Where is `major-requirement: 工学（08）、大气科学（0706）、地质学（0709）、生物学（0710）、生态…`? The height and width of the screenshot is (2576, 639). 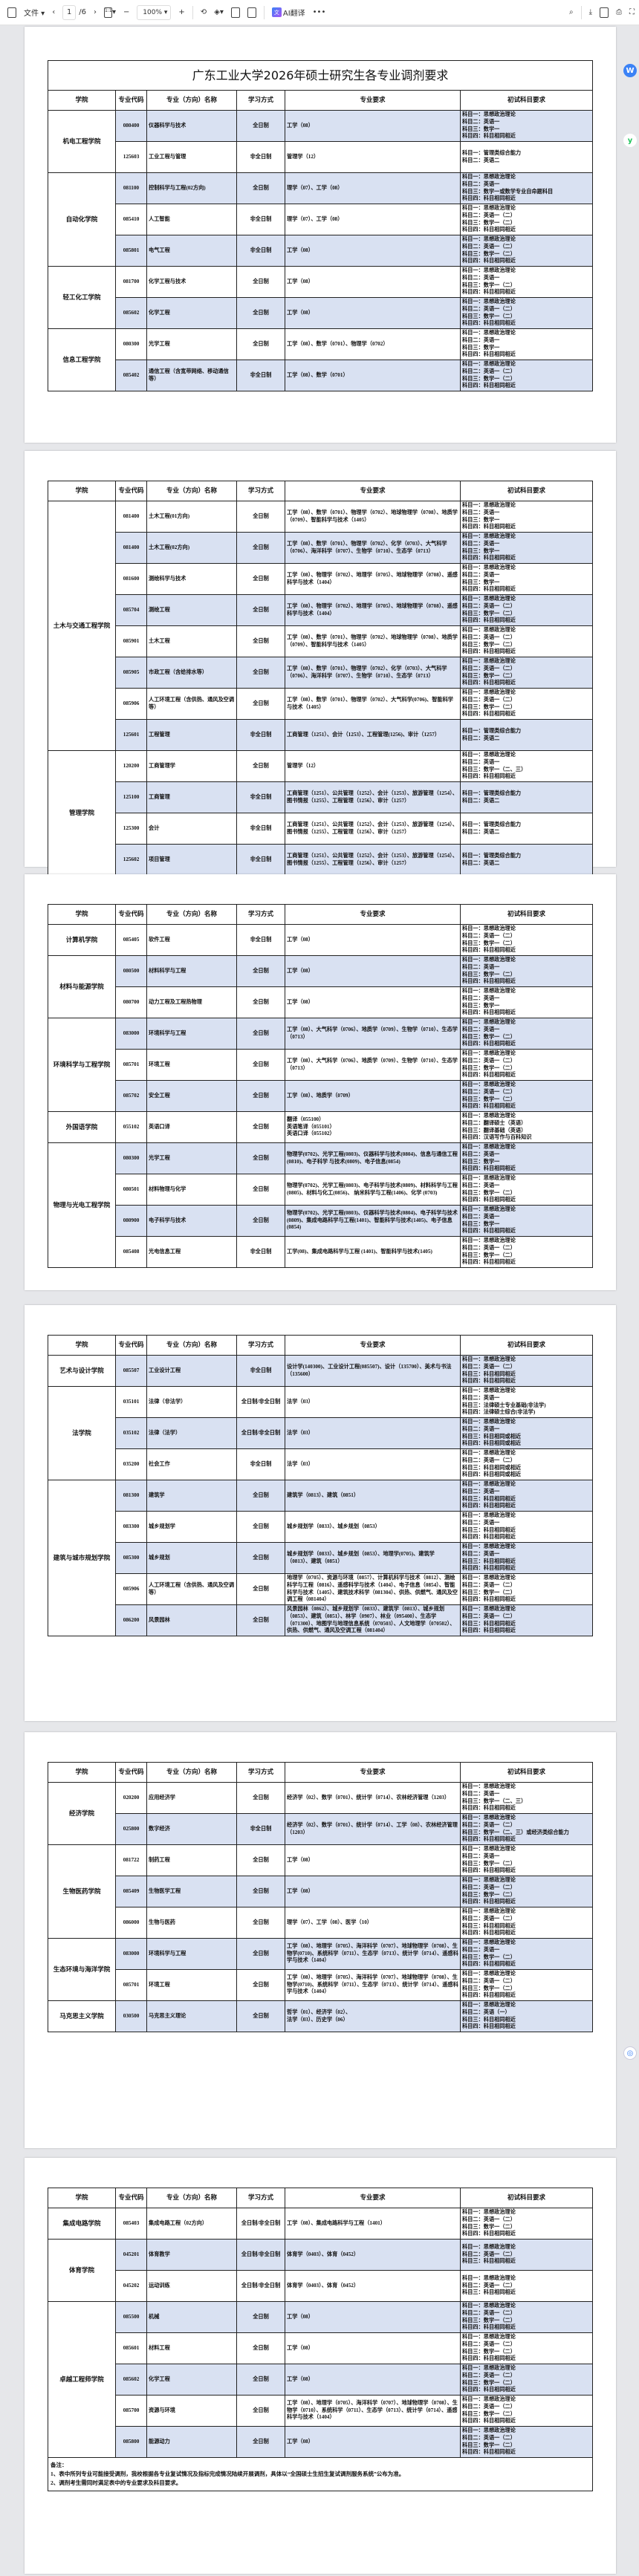 major-requirement: 工学（08）、大气科学（0706）、地质学（0709）、生物学（0710）、生态… is located at coordinates (373, 1034).